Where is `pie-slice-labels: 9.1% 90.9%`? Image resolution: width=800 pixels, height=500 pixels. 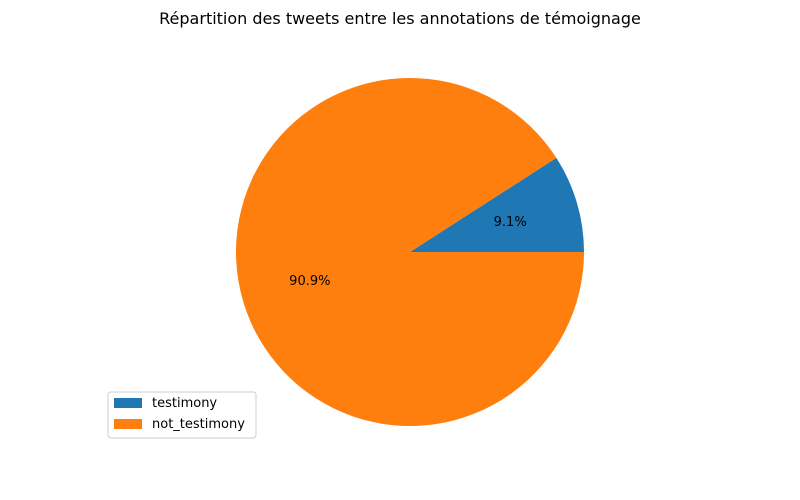 pie-slice-labels: 9.1% 90.9% is located at coordinates (407, 252).